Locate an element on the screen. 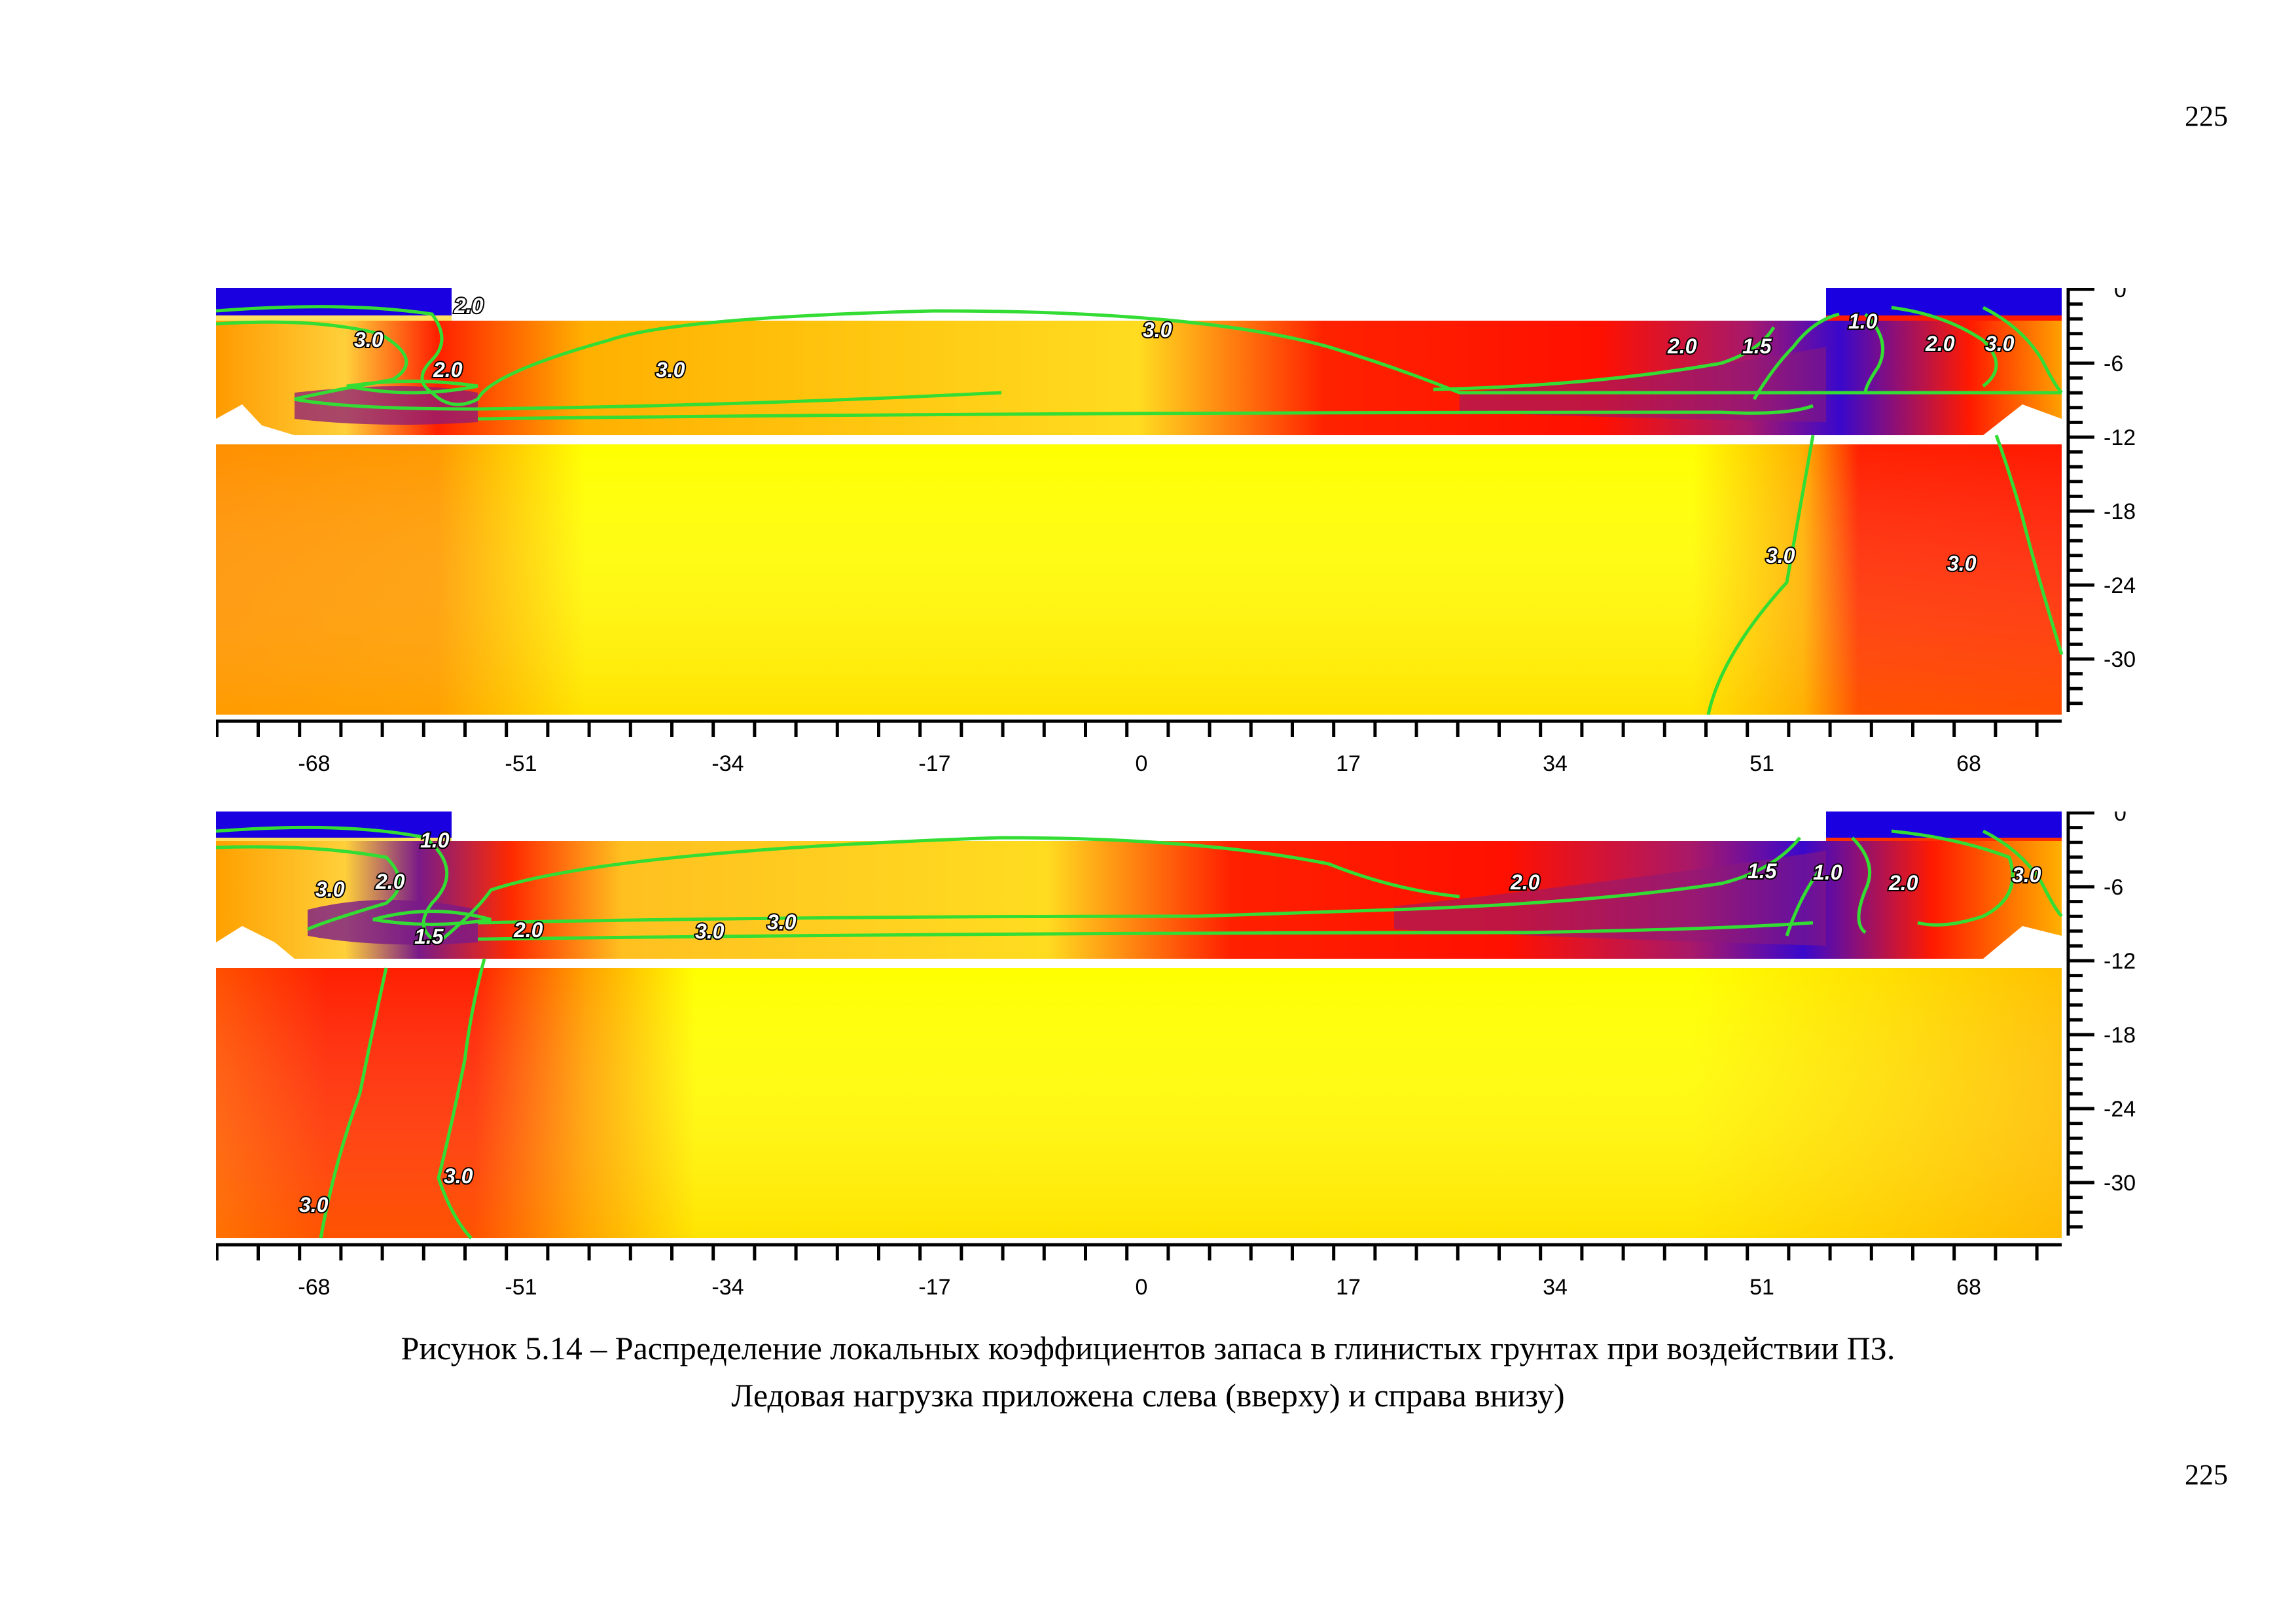 Image resolution: width=2296 pixels, height=1623 pixels. y-tick-labels-top: 0 -6 -12 -18 -24 -30 is located at coordinates (2120, 480).